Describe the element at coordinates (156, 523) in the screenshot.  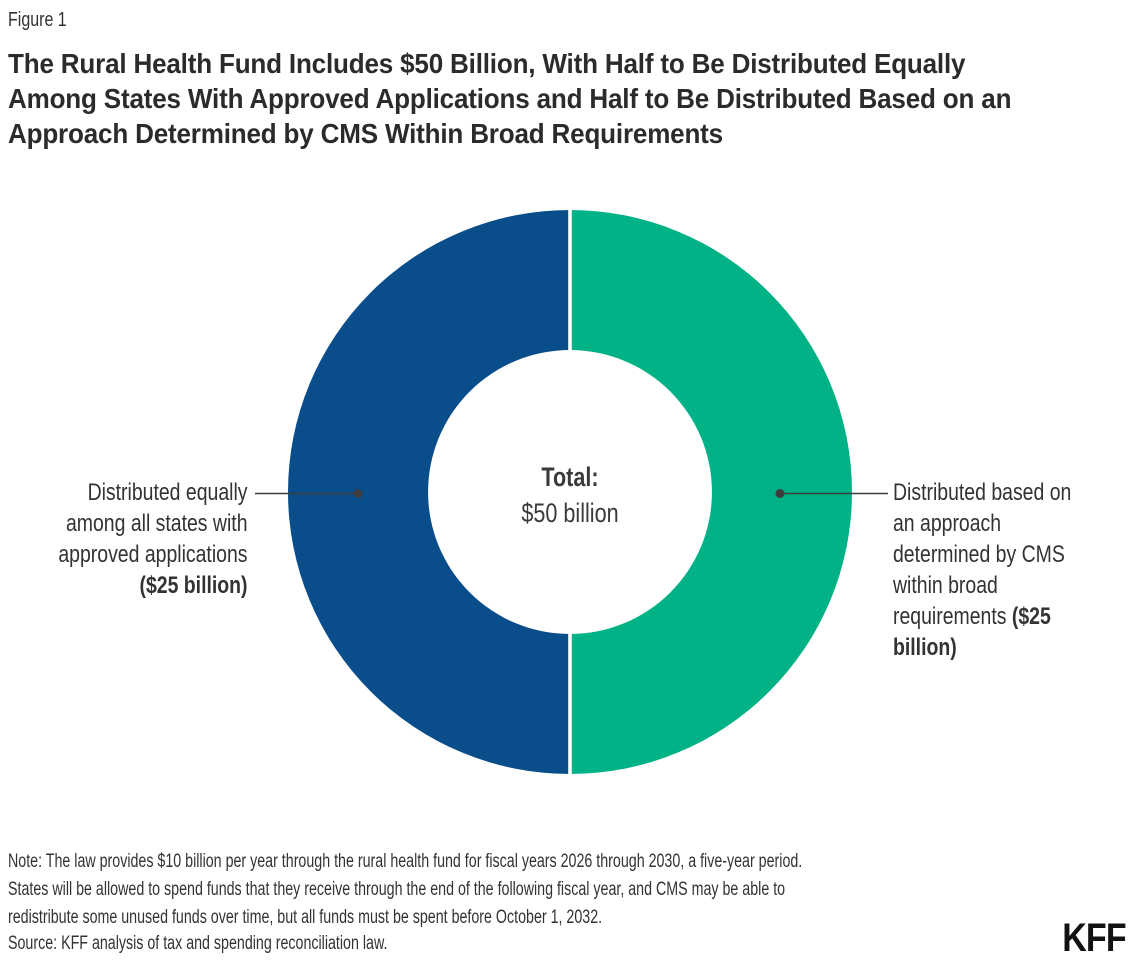
I see `callout-line: among all states with` at that location.